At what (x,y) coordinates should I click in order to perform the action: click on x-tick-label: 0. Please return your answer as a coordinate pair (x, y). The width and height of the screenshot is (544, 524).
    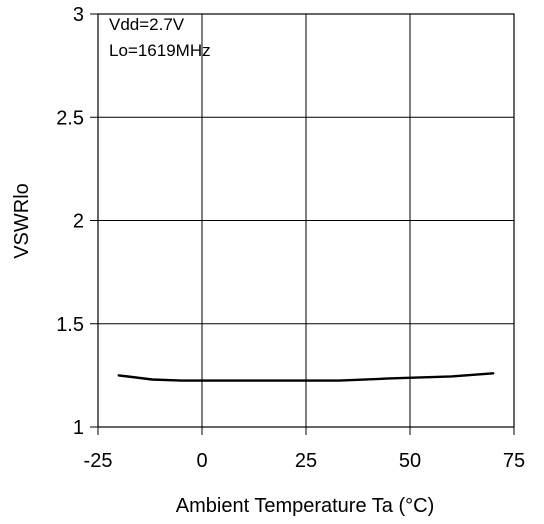
    Looking at the image, I should click on (201, 461).